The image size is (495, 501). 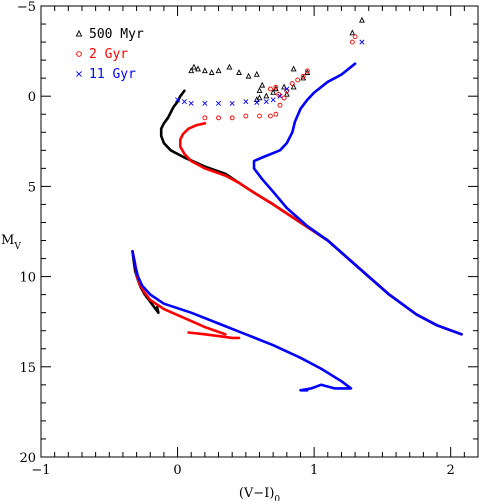 What do you see at coordinates (40, 470) in the screenshot?
I see `x-tick-label: −1` at bounding box center [40, 470].